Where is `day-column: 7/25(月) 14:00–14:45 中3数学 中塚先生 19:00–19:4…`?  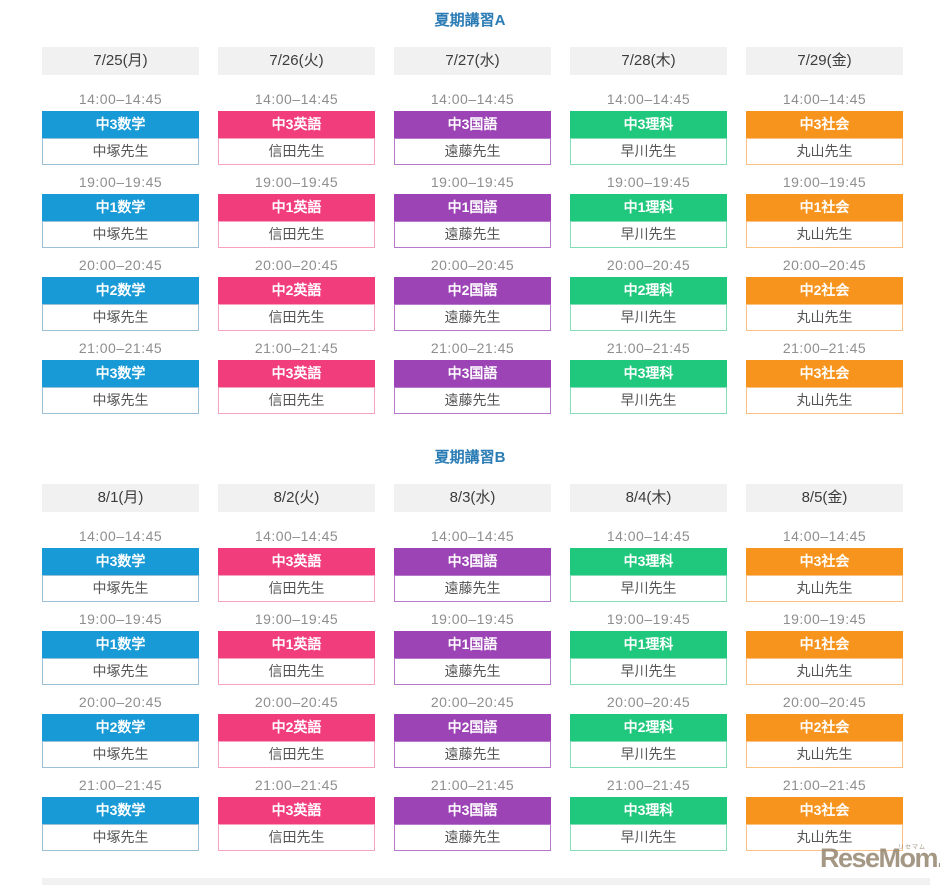
day-column: 7/25(月) 14:00–14:45 中3数学 中塚先生 19:00–19:4… is located at coordinates (120, 234).